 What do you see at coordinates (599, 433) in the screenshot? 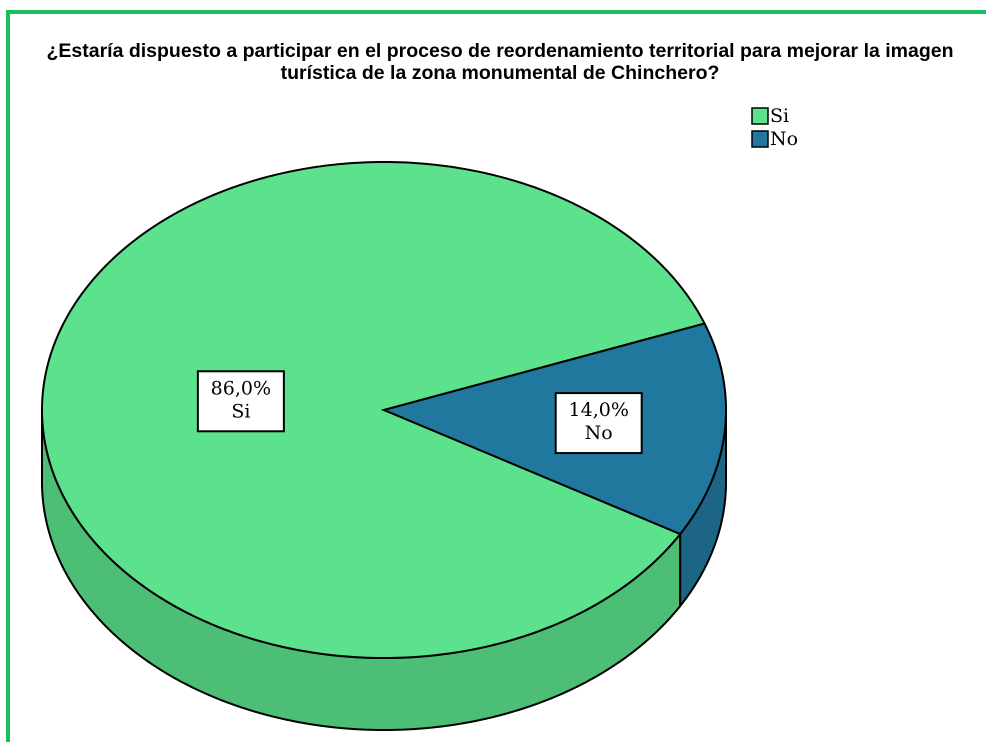
I see `data-label-category: No` at bounding box center [599, 433].